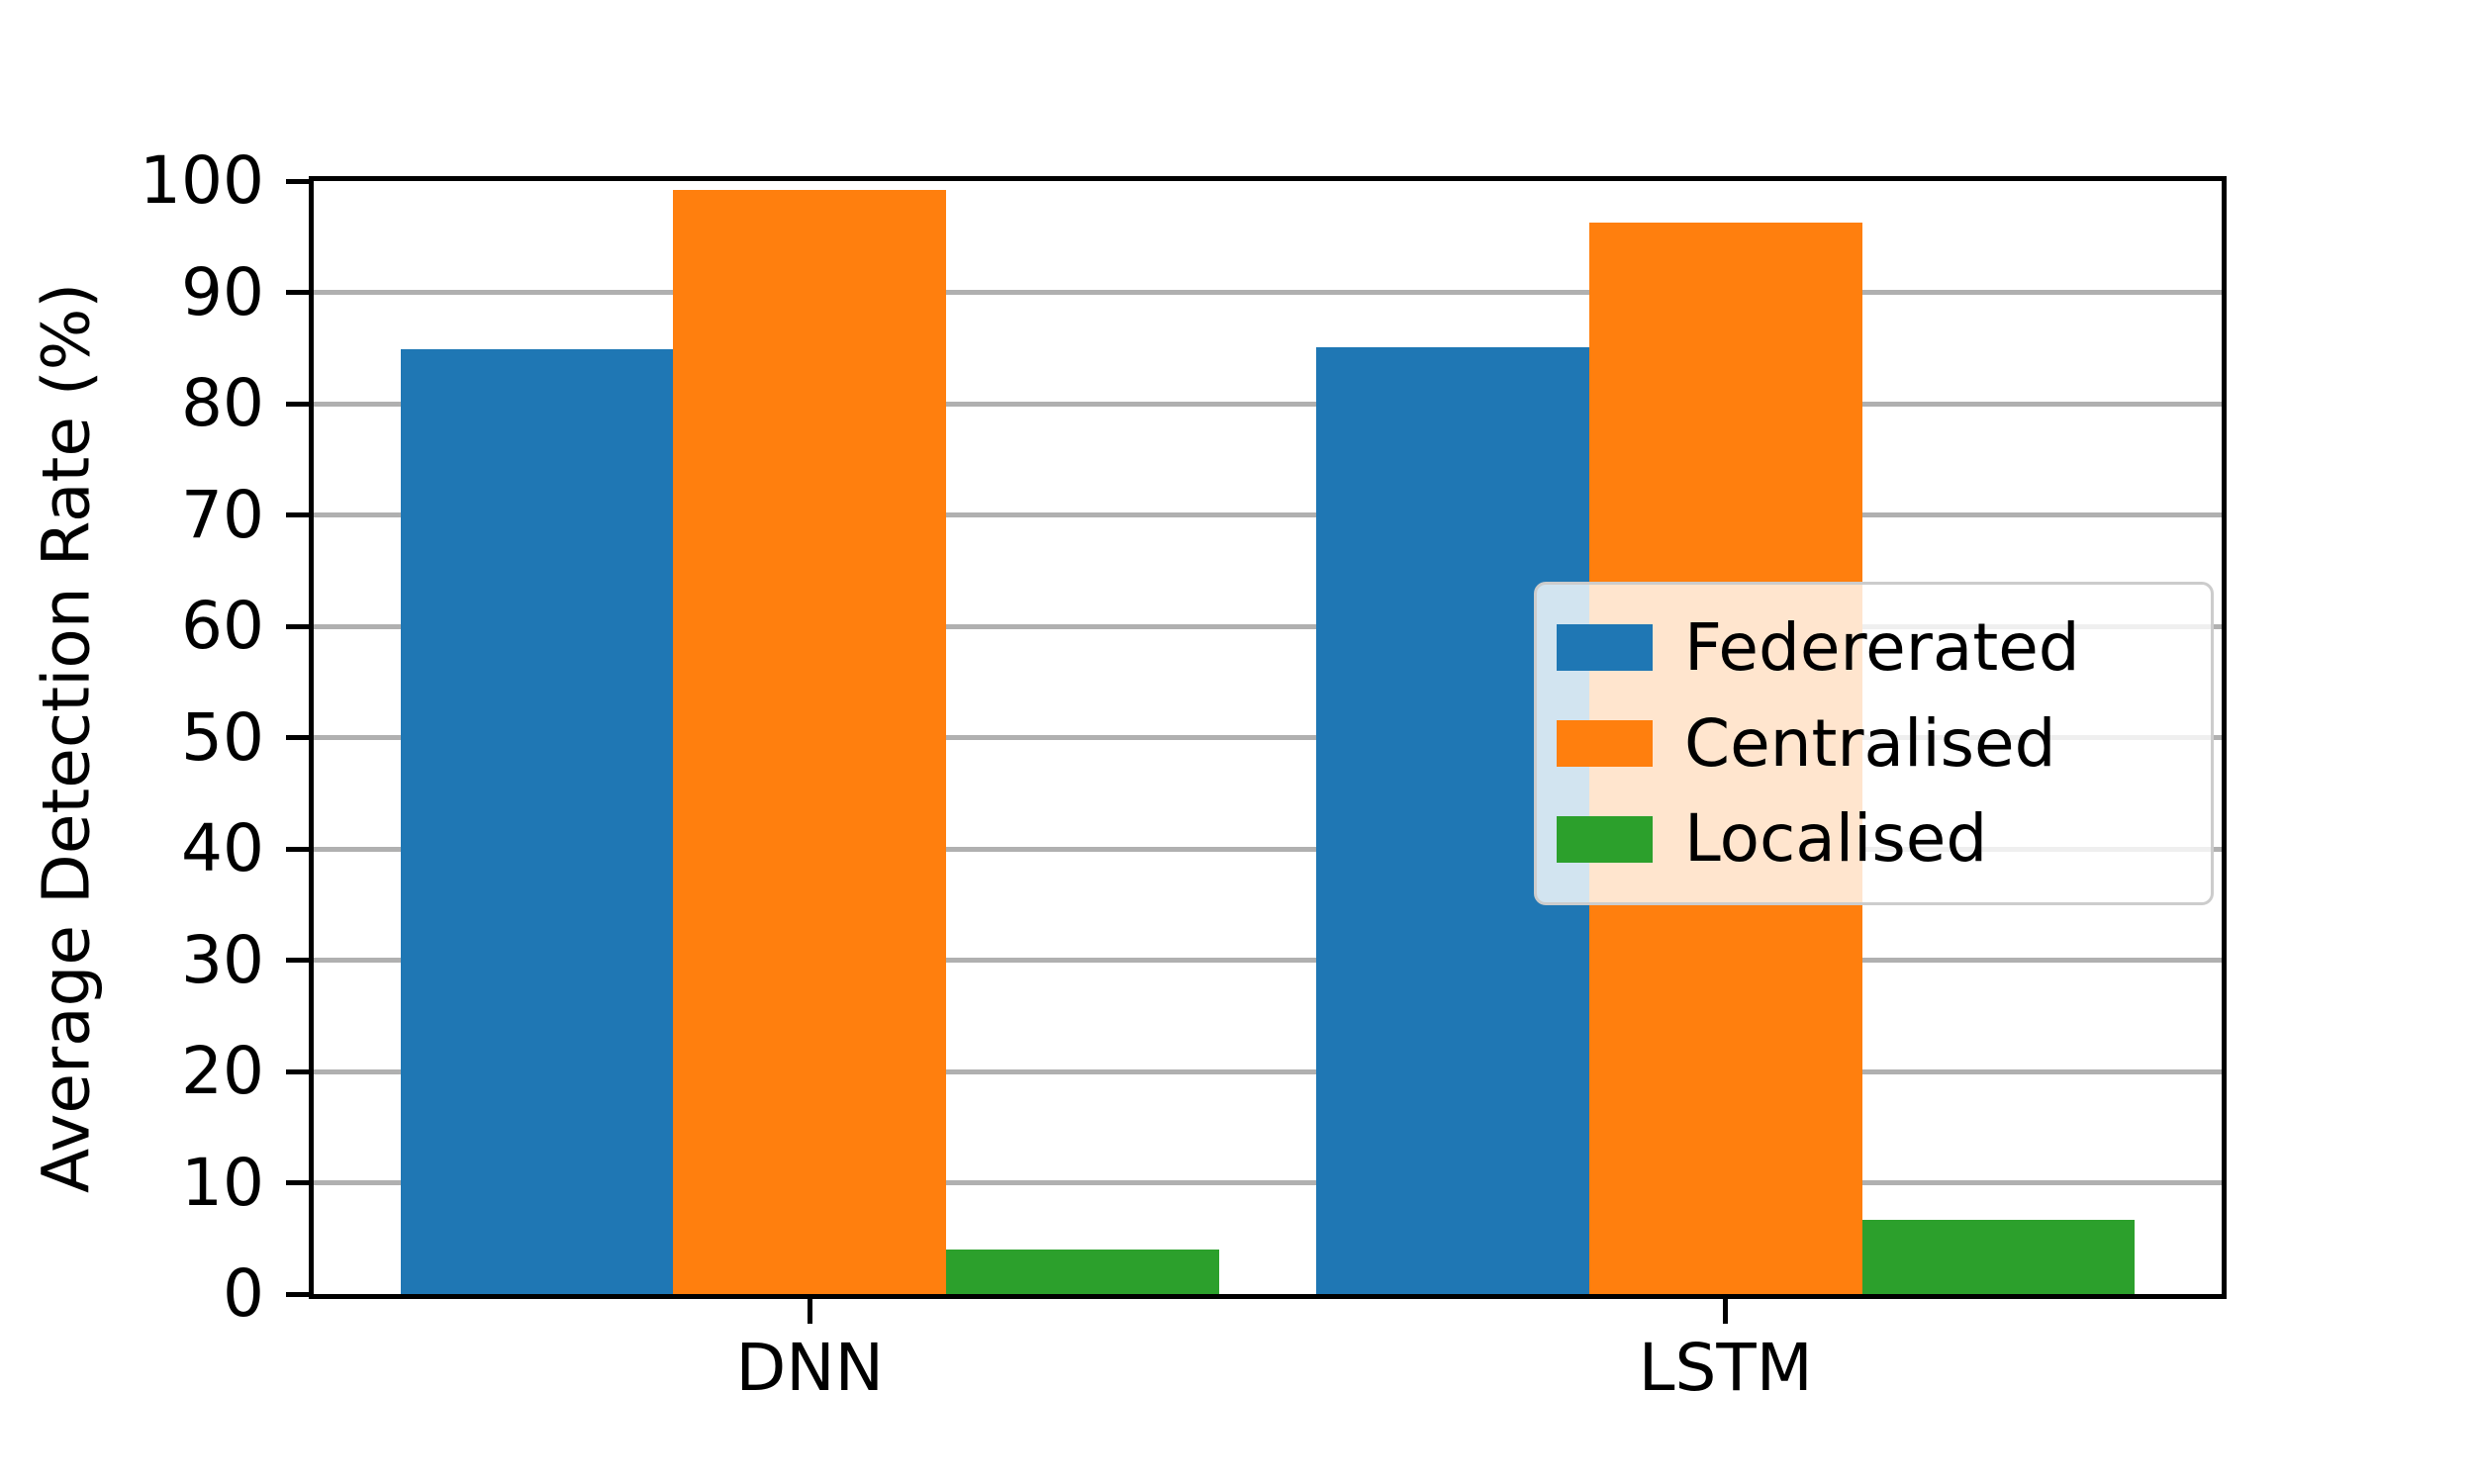 The height and width of the screenshot is (1484, 2474). Describe the element at coordinates (810, 1368) in the screenshot. I see `x-tick-label: DNN` at that location.